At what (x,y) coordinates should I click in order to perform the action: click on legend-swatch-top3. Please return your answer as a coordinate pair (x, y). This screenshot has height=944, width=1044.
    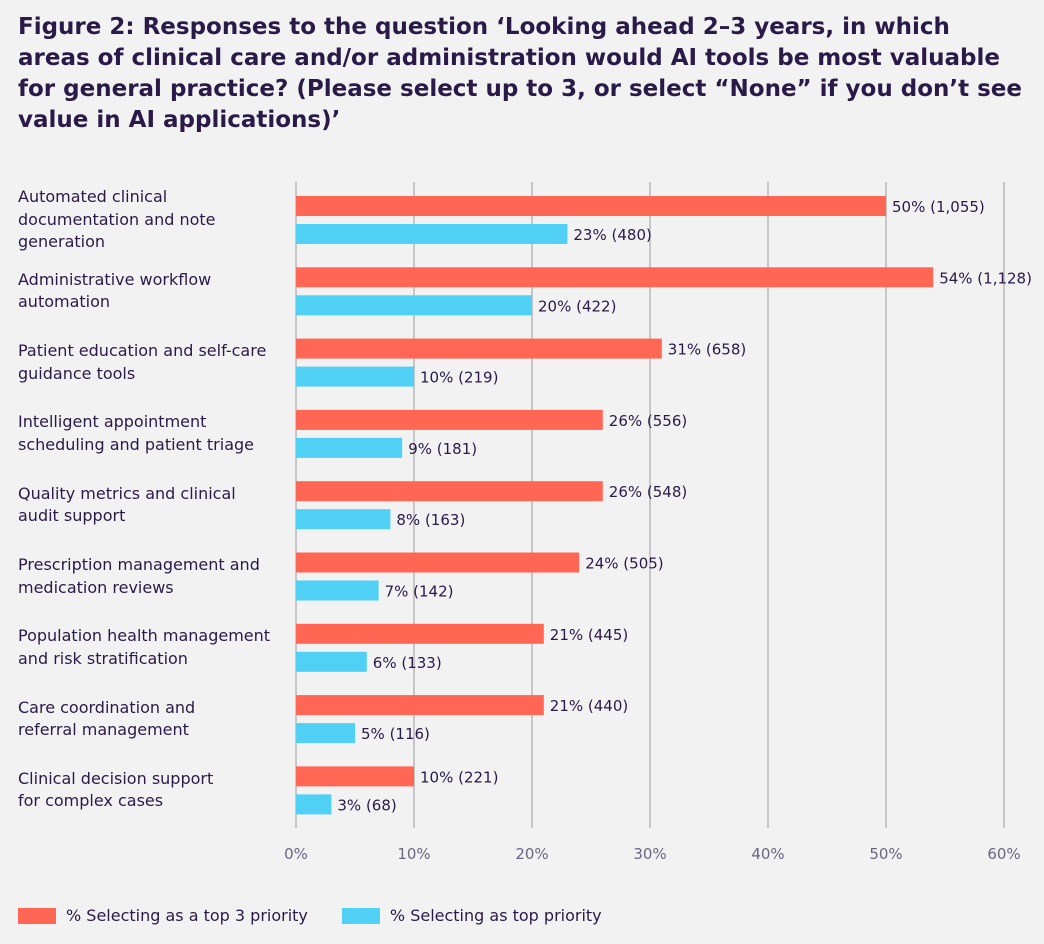
    Looking at the image, I should click on (37, 915).